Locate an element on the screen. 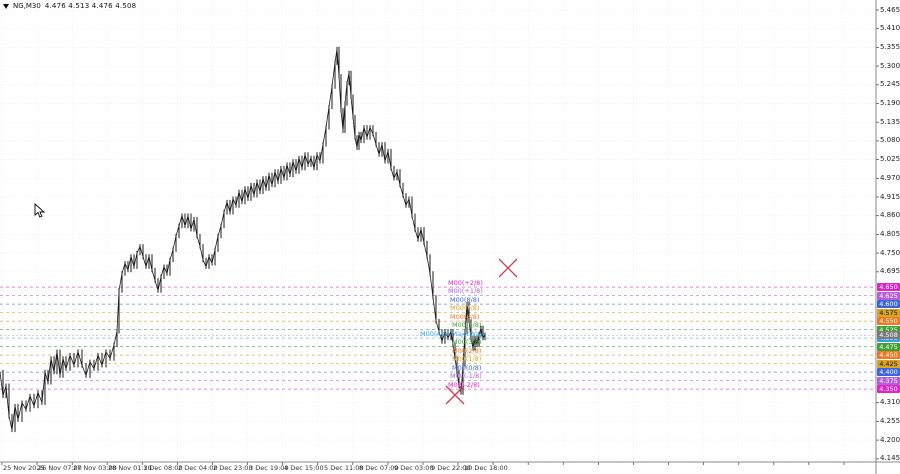 This screenshot has width=900, height=474. price-tick-label: 5.025 is located at coordinates (890, 159).